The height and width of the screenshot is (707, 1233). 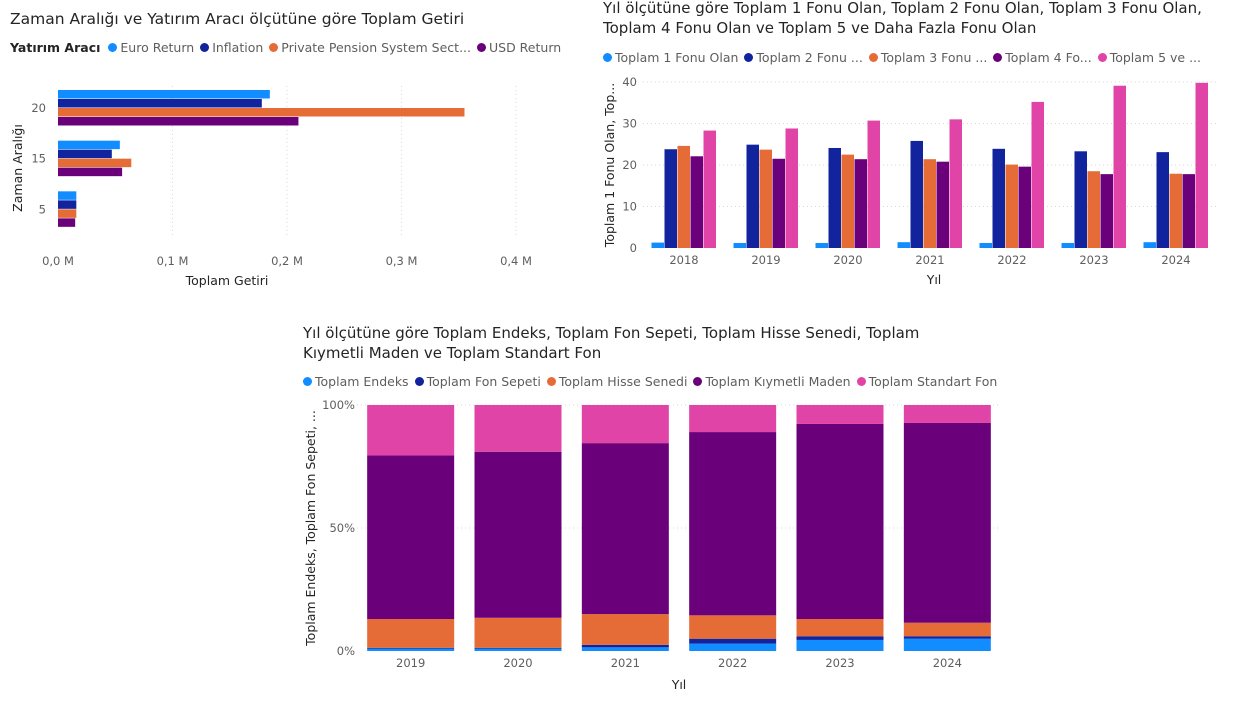 What do you see at coordinates (732, 663) in the screenshot?
I see `x-tick-label: 2022` at bounding box center [732, 663].